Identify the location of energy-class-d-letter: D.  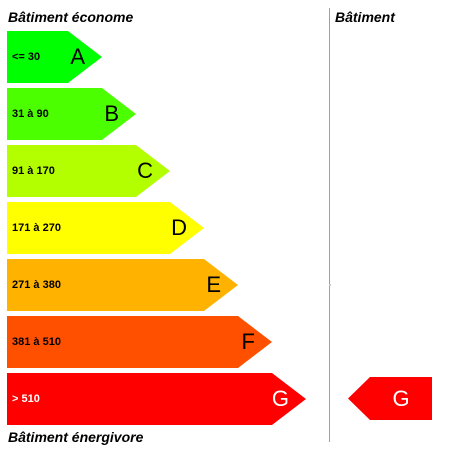
(179, 227).